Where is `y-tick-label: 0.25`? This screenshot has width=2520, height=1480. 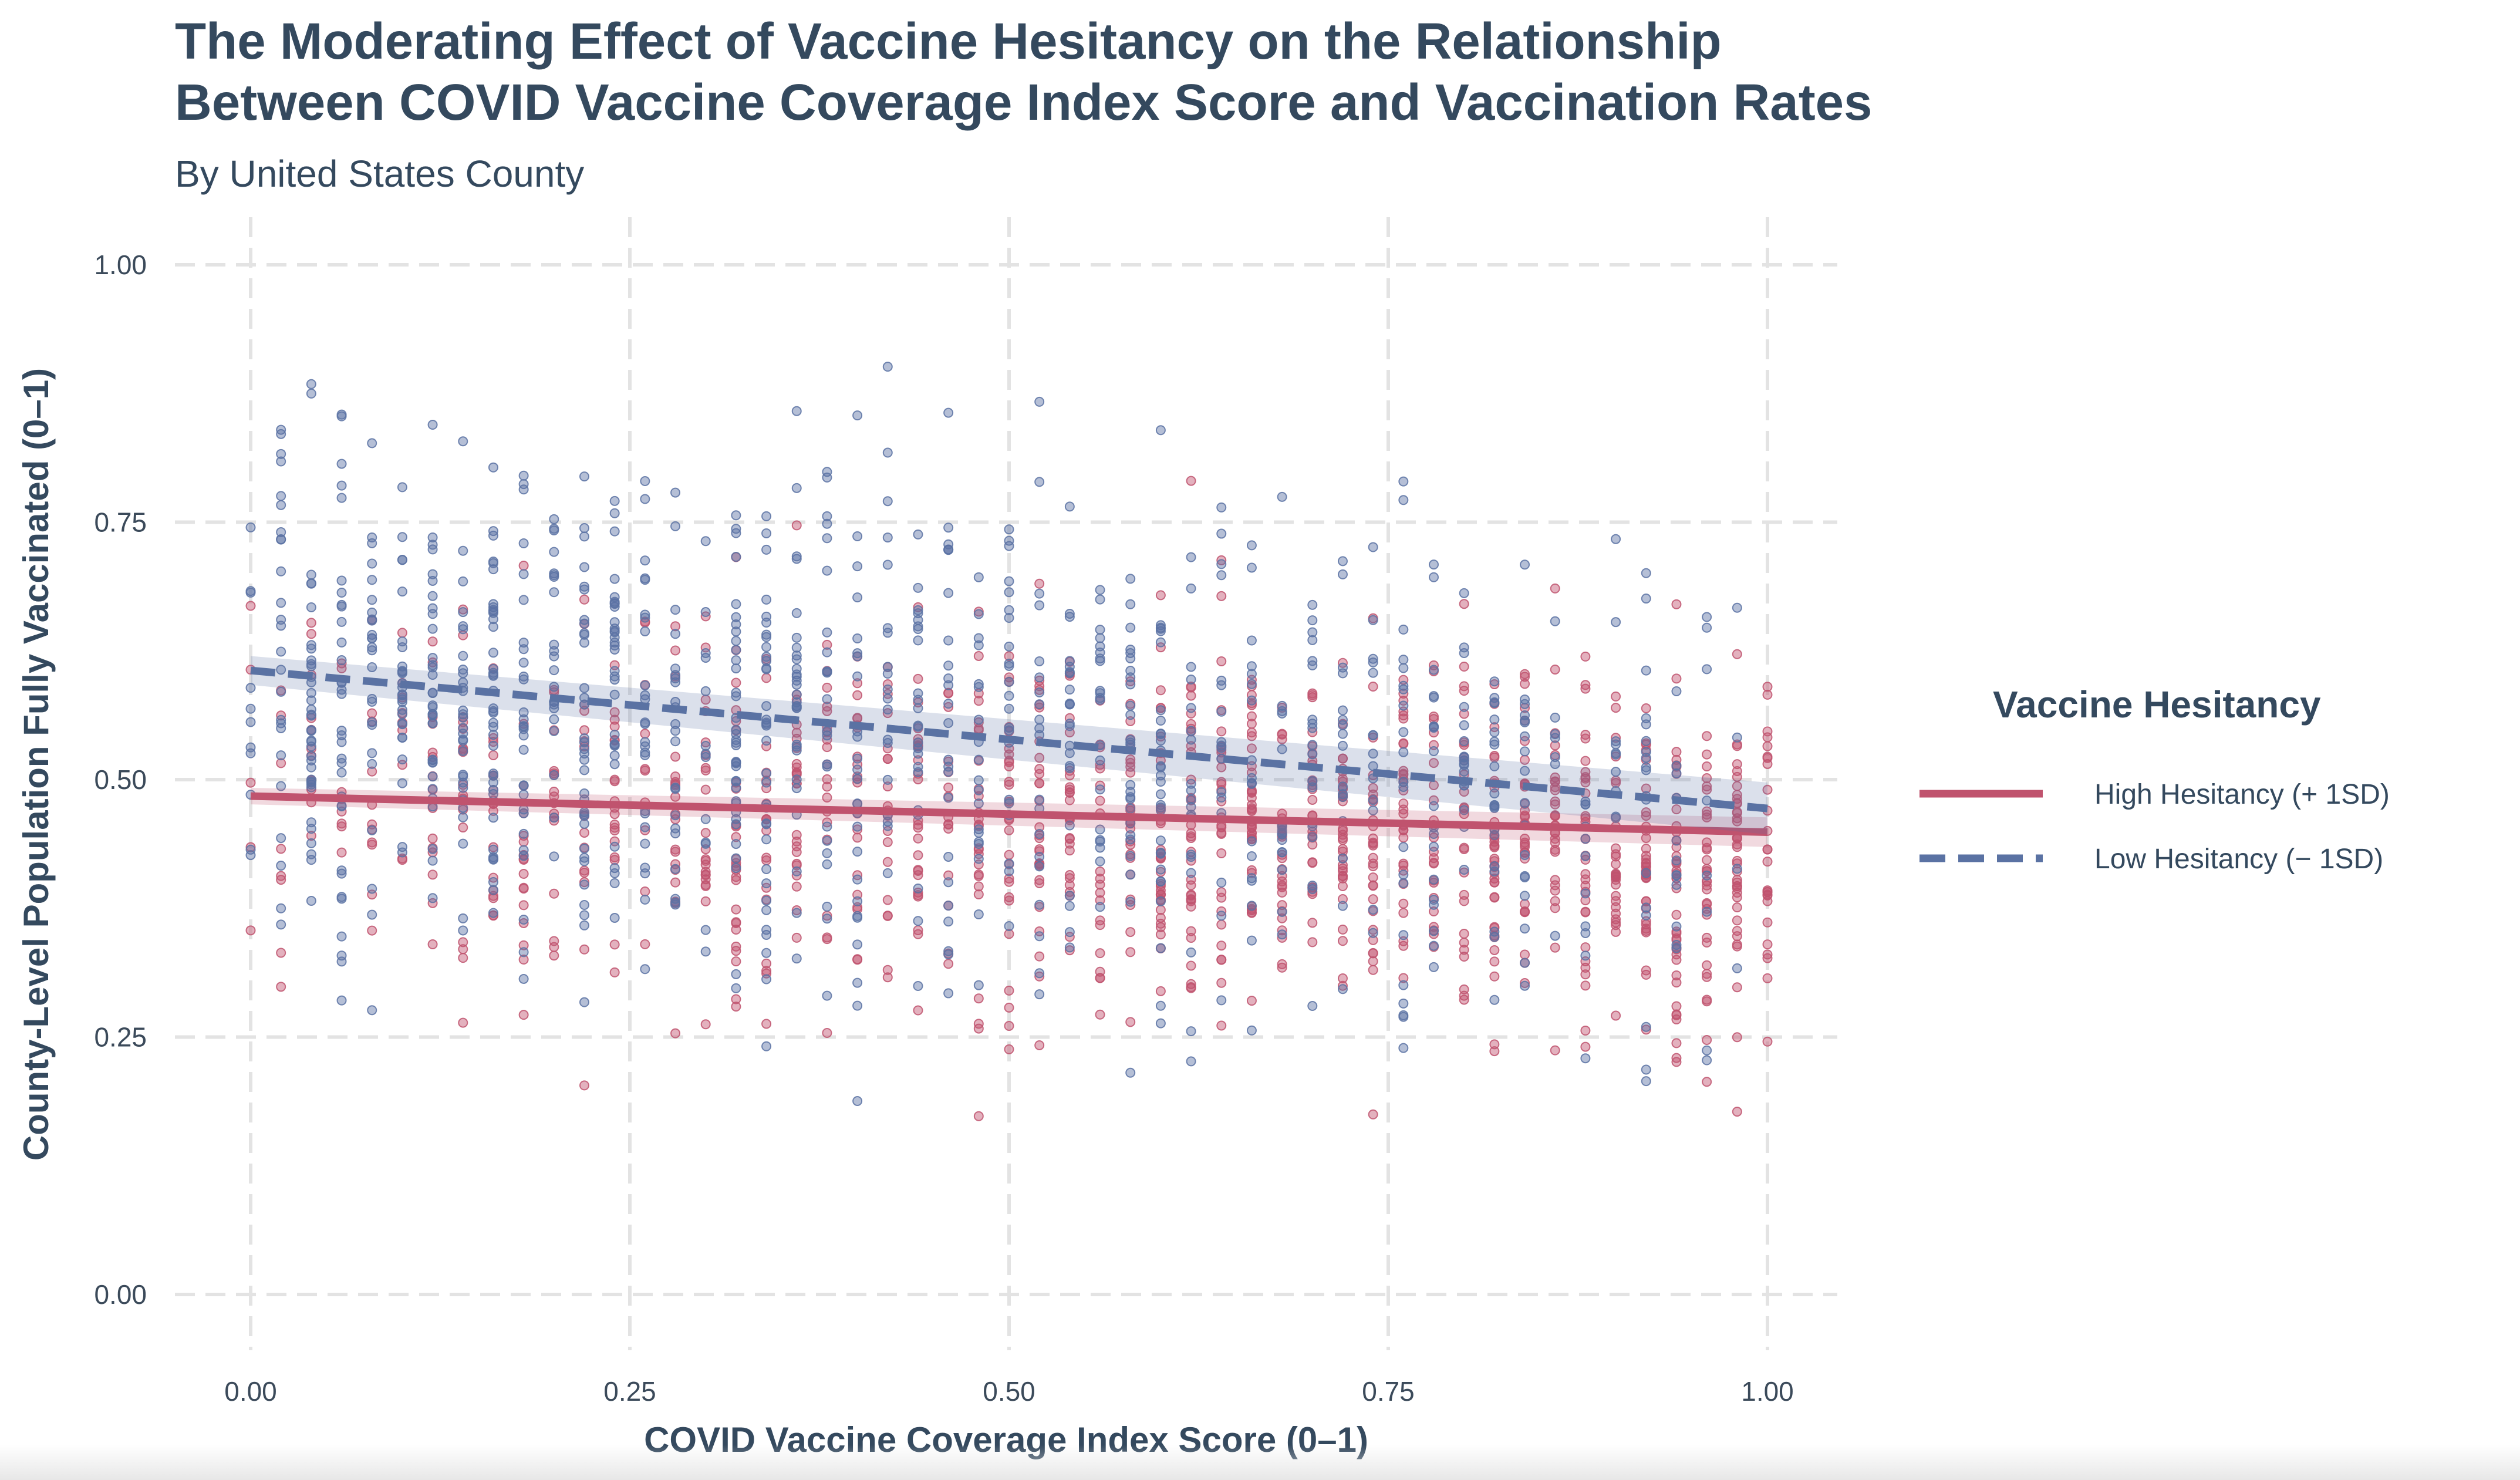 y-tick-label: 0.25 is located at coordinates (120, 1038).